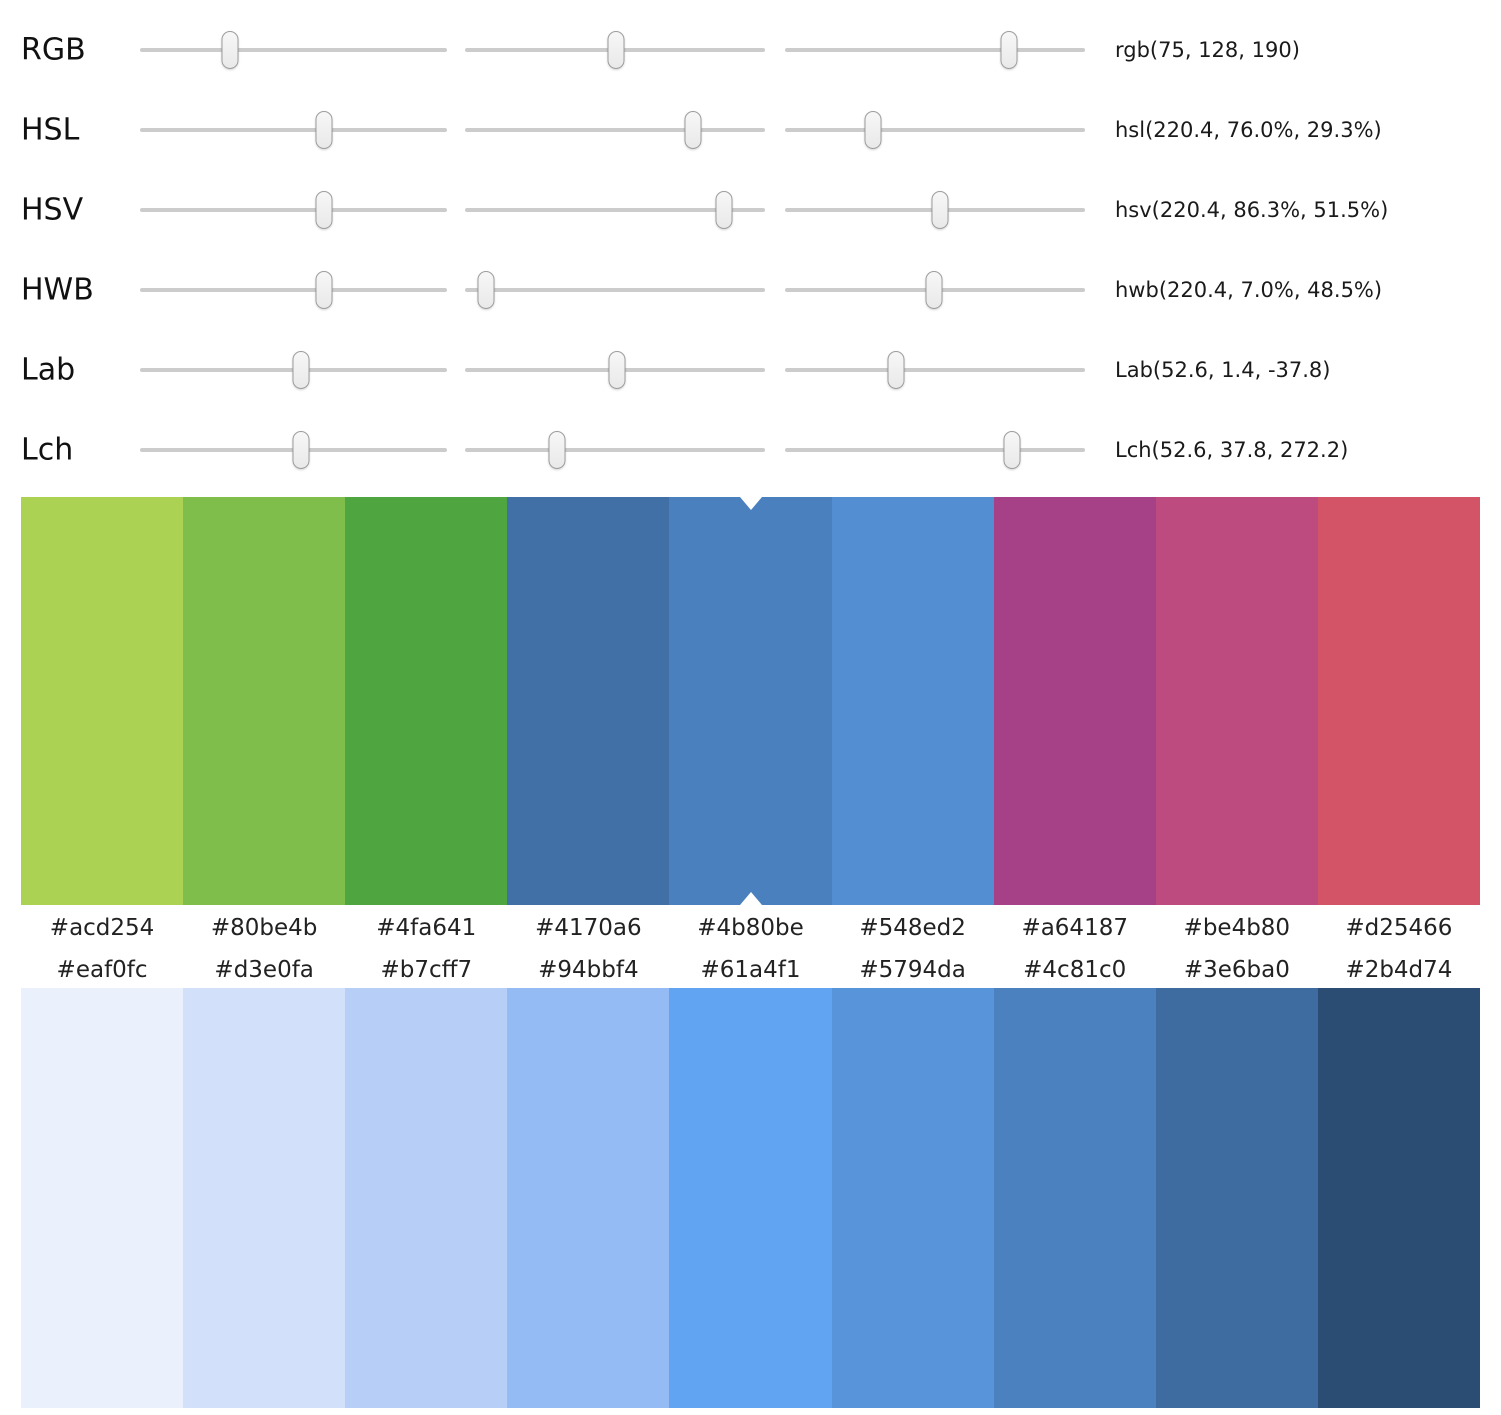 Image resolution: width=1501 pixels, height=1415 pixels. Describe the element at coordinates (1232, 450) in the screenshot. I see `lch-value-text: Lch(52.6, 37.8, 272.2)` at that location.